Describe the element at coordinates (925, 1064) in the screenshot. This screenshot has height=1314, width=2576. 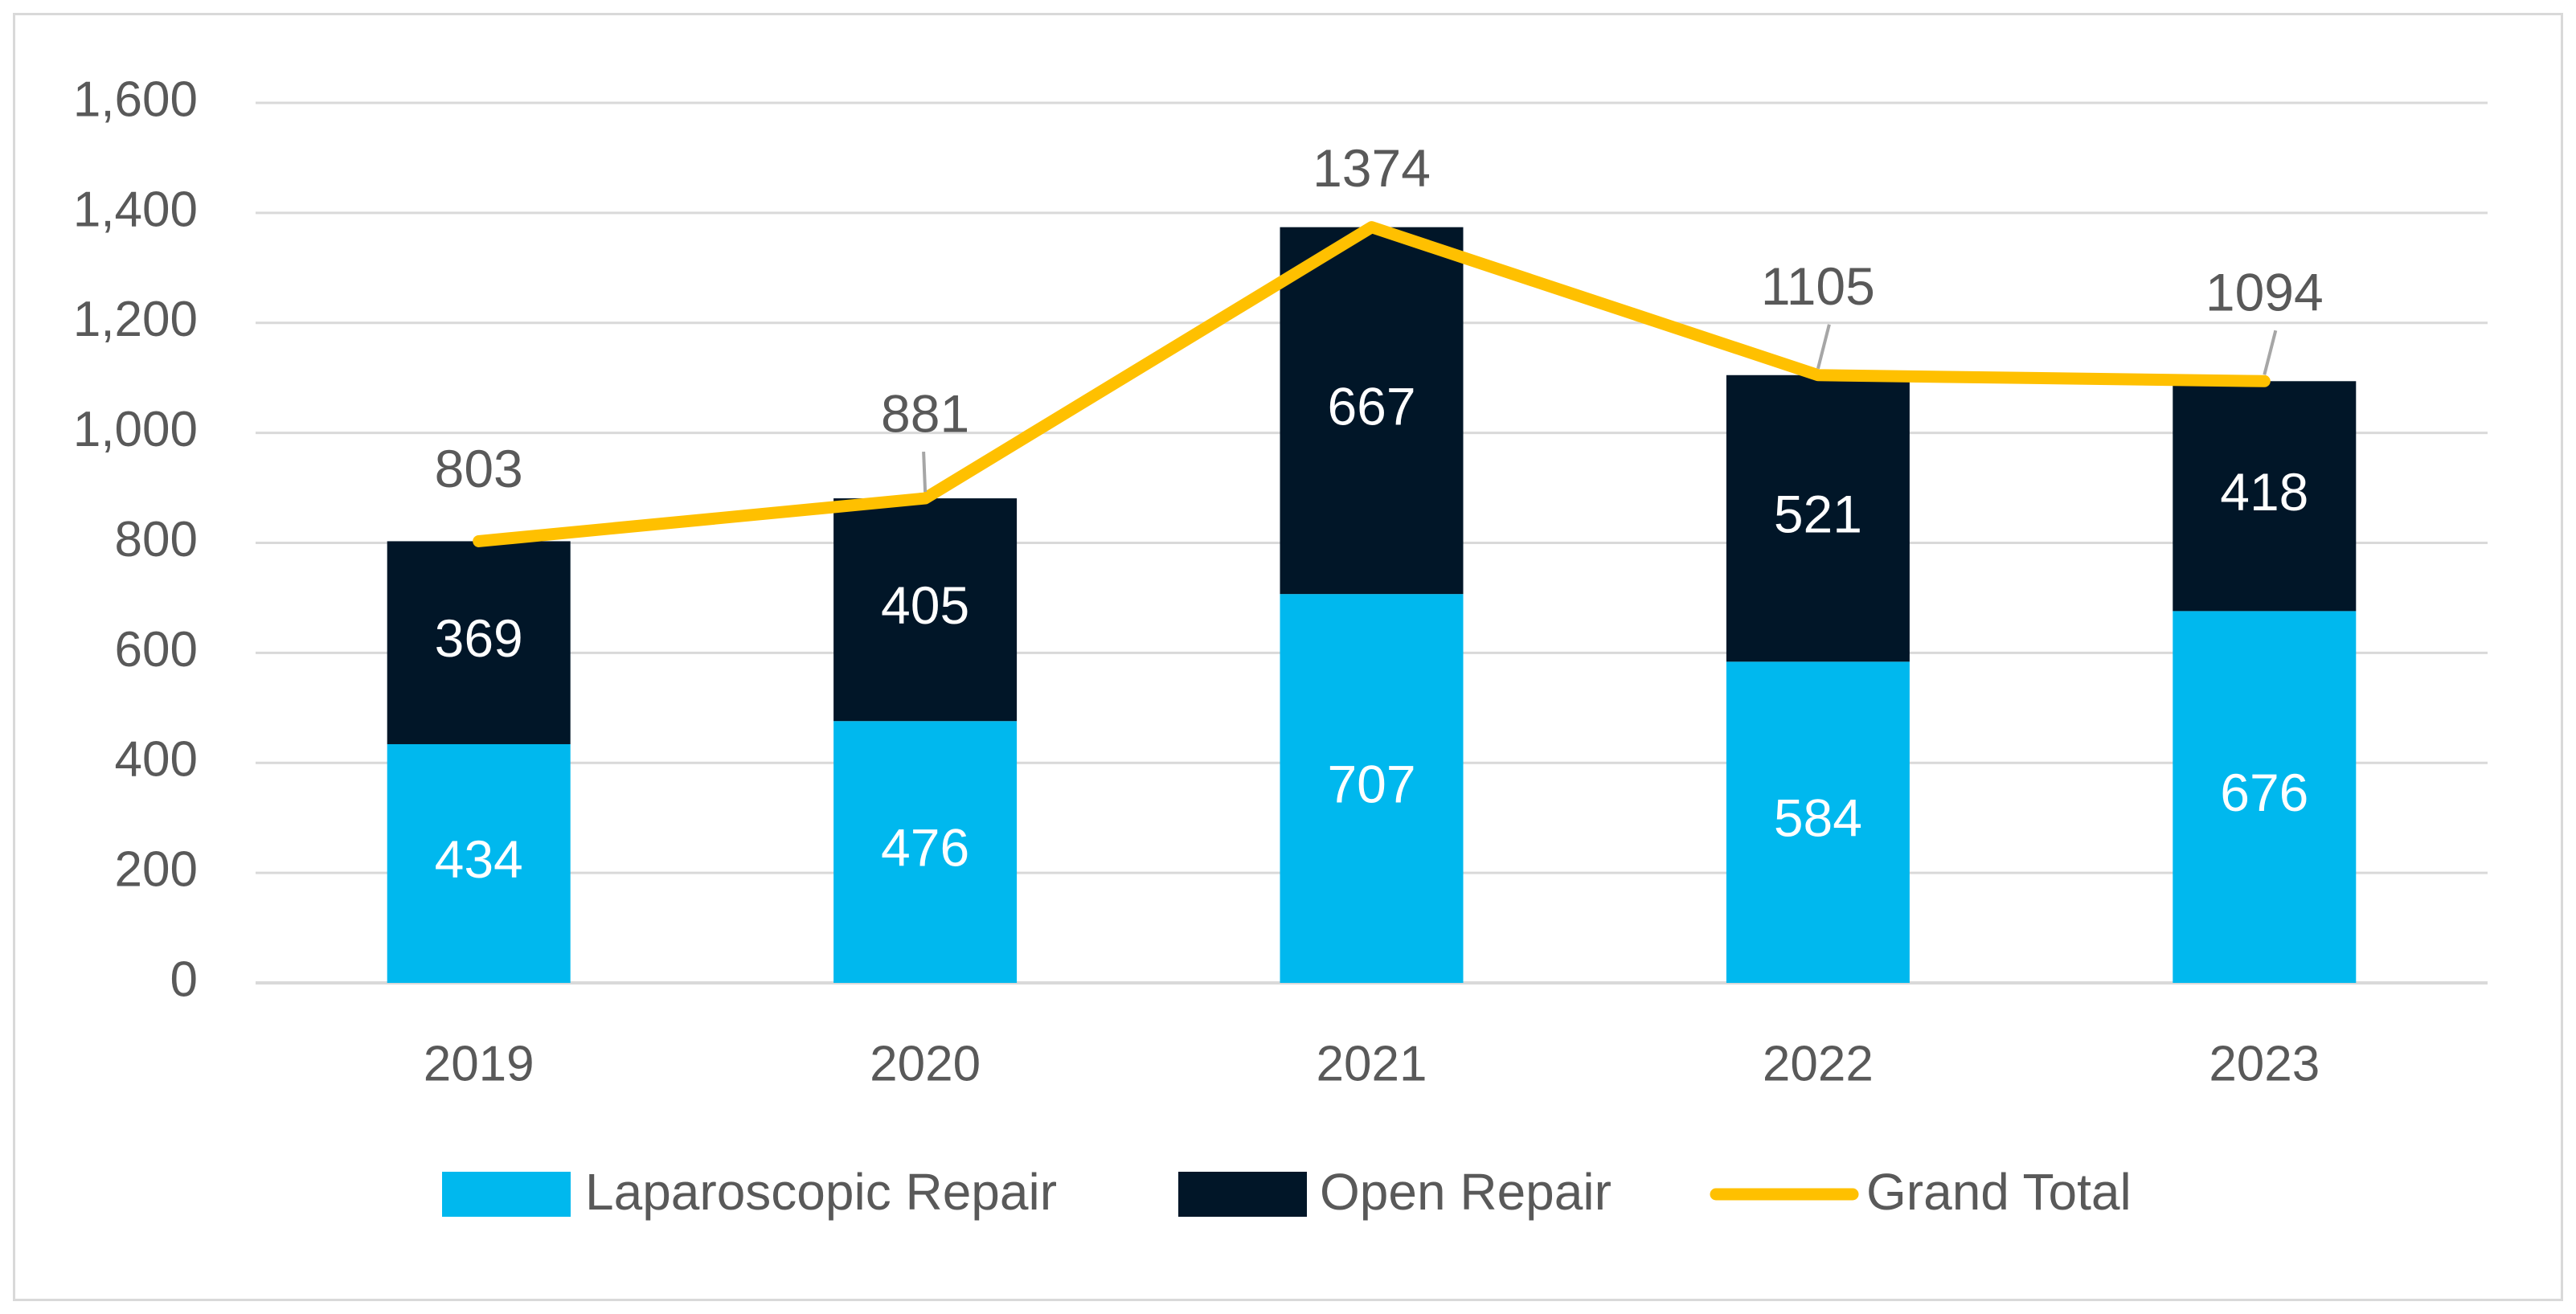
I see `x-tick-label: 2020` at that location.